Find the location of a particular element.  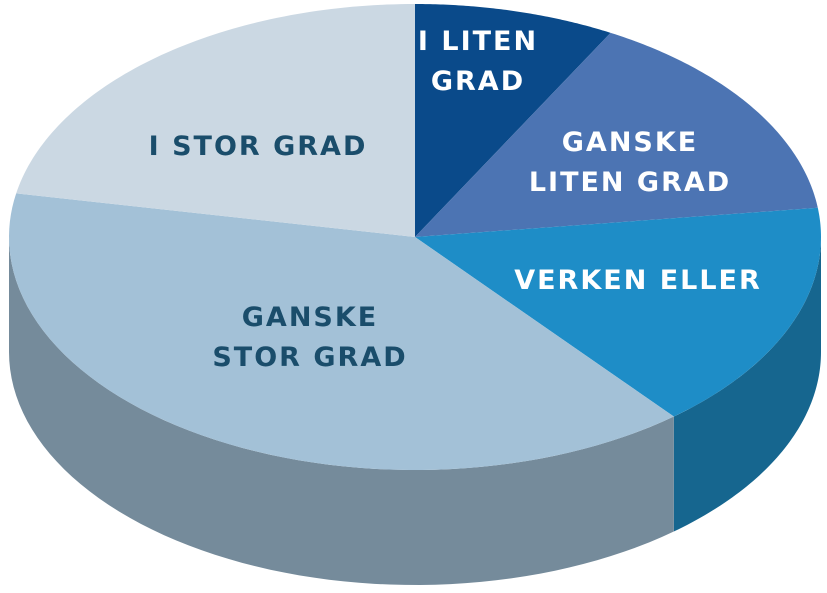

label-line: GRAD is located at coordinates (478, 81).